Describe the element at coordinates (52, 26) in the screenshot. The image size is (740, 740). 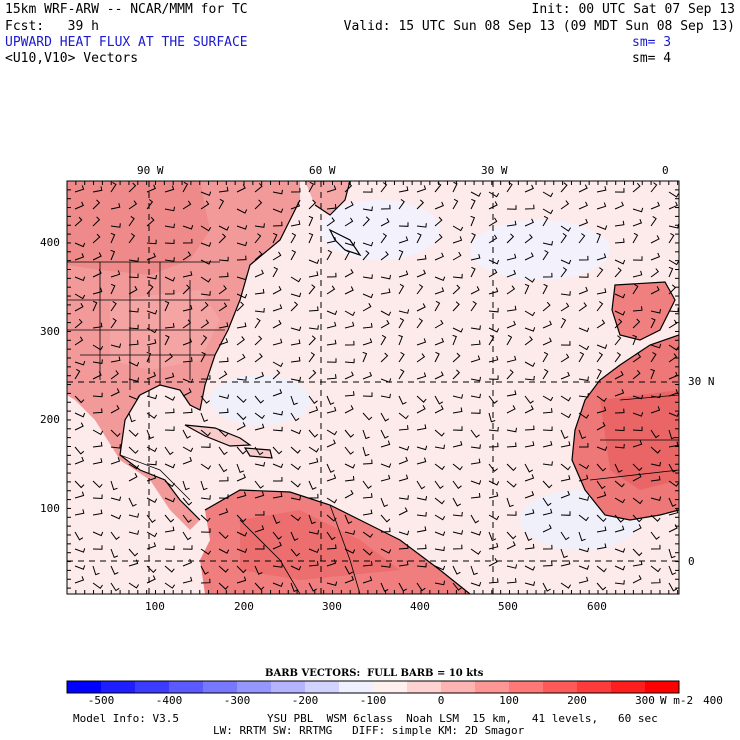
I see `forecast-hour: Fcst: 39 h` at that location.